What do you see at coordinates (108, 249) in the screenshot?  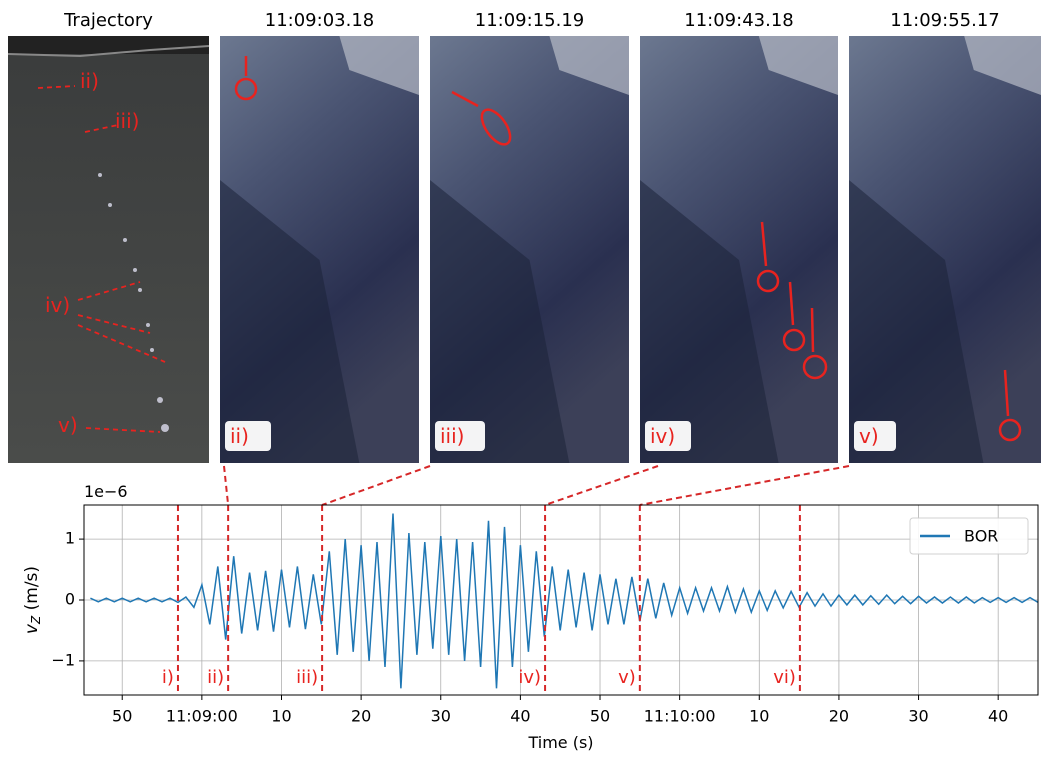 I see `trajectory-image` at bounding box center [108, 249].